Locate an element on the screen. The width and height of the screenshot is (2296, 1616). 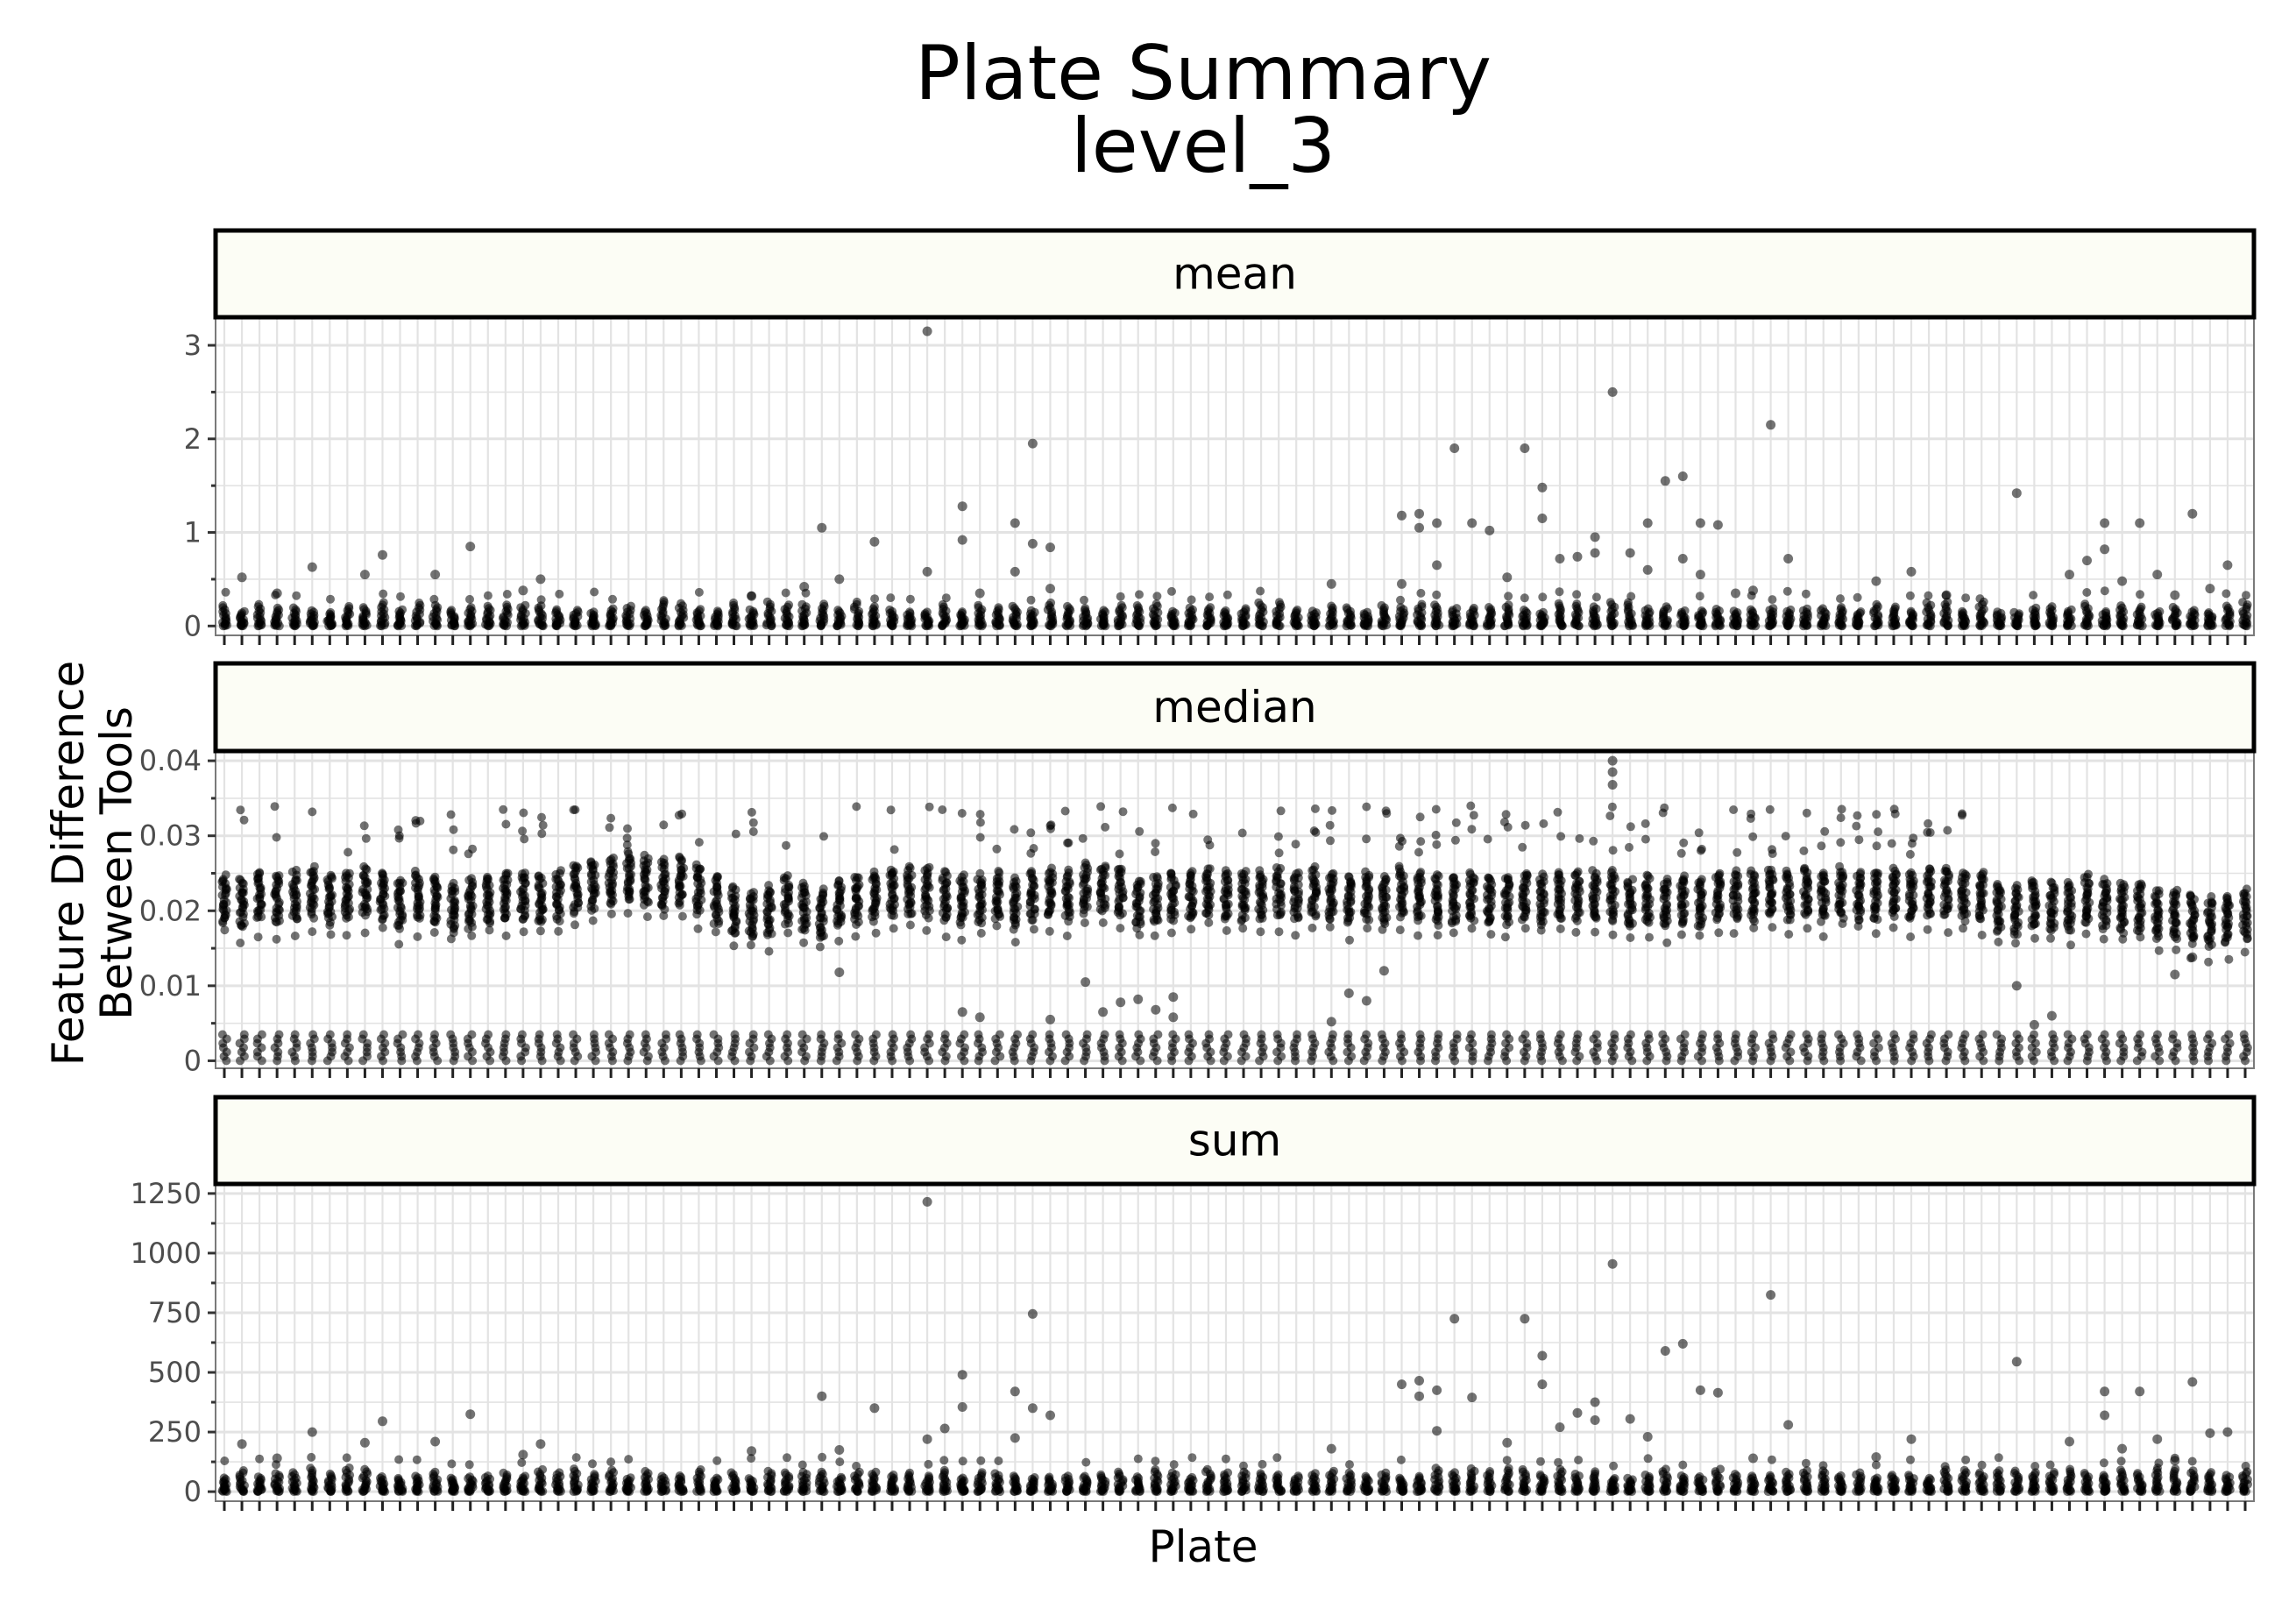
y-axis-label-line-1: Feature Difference is located at coordinates (68, 864).